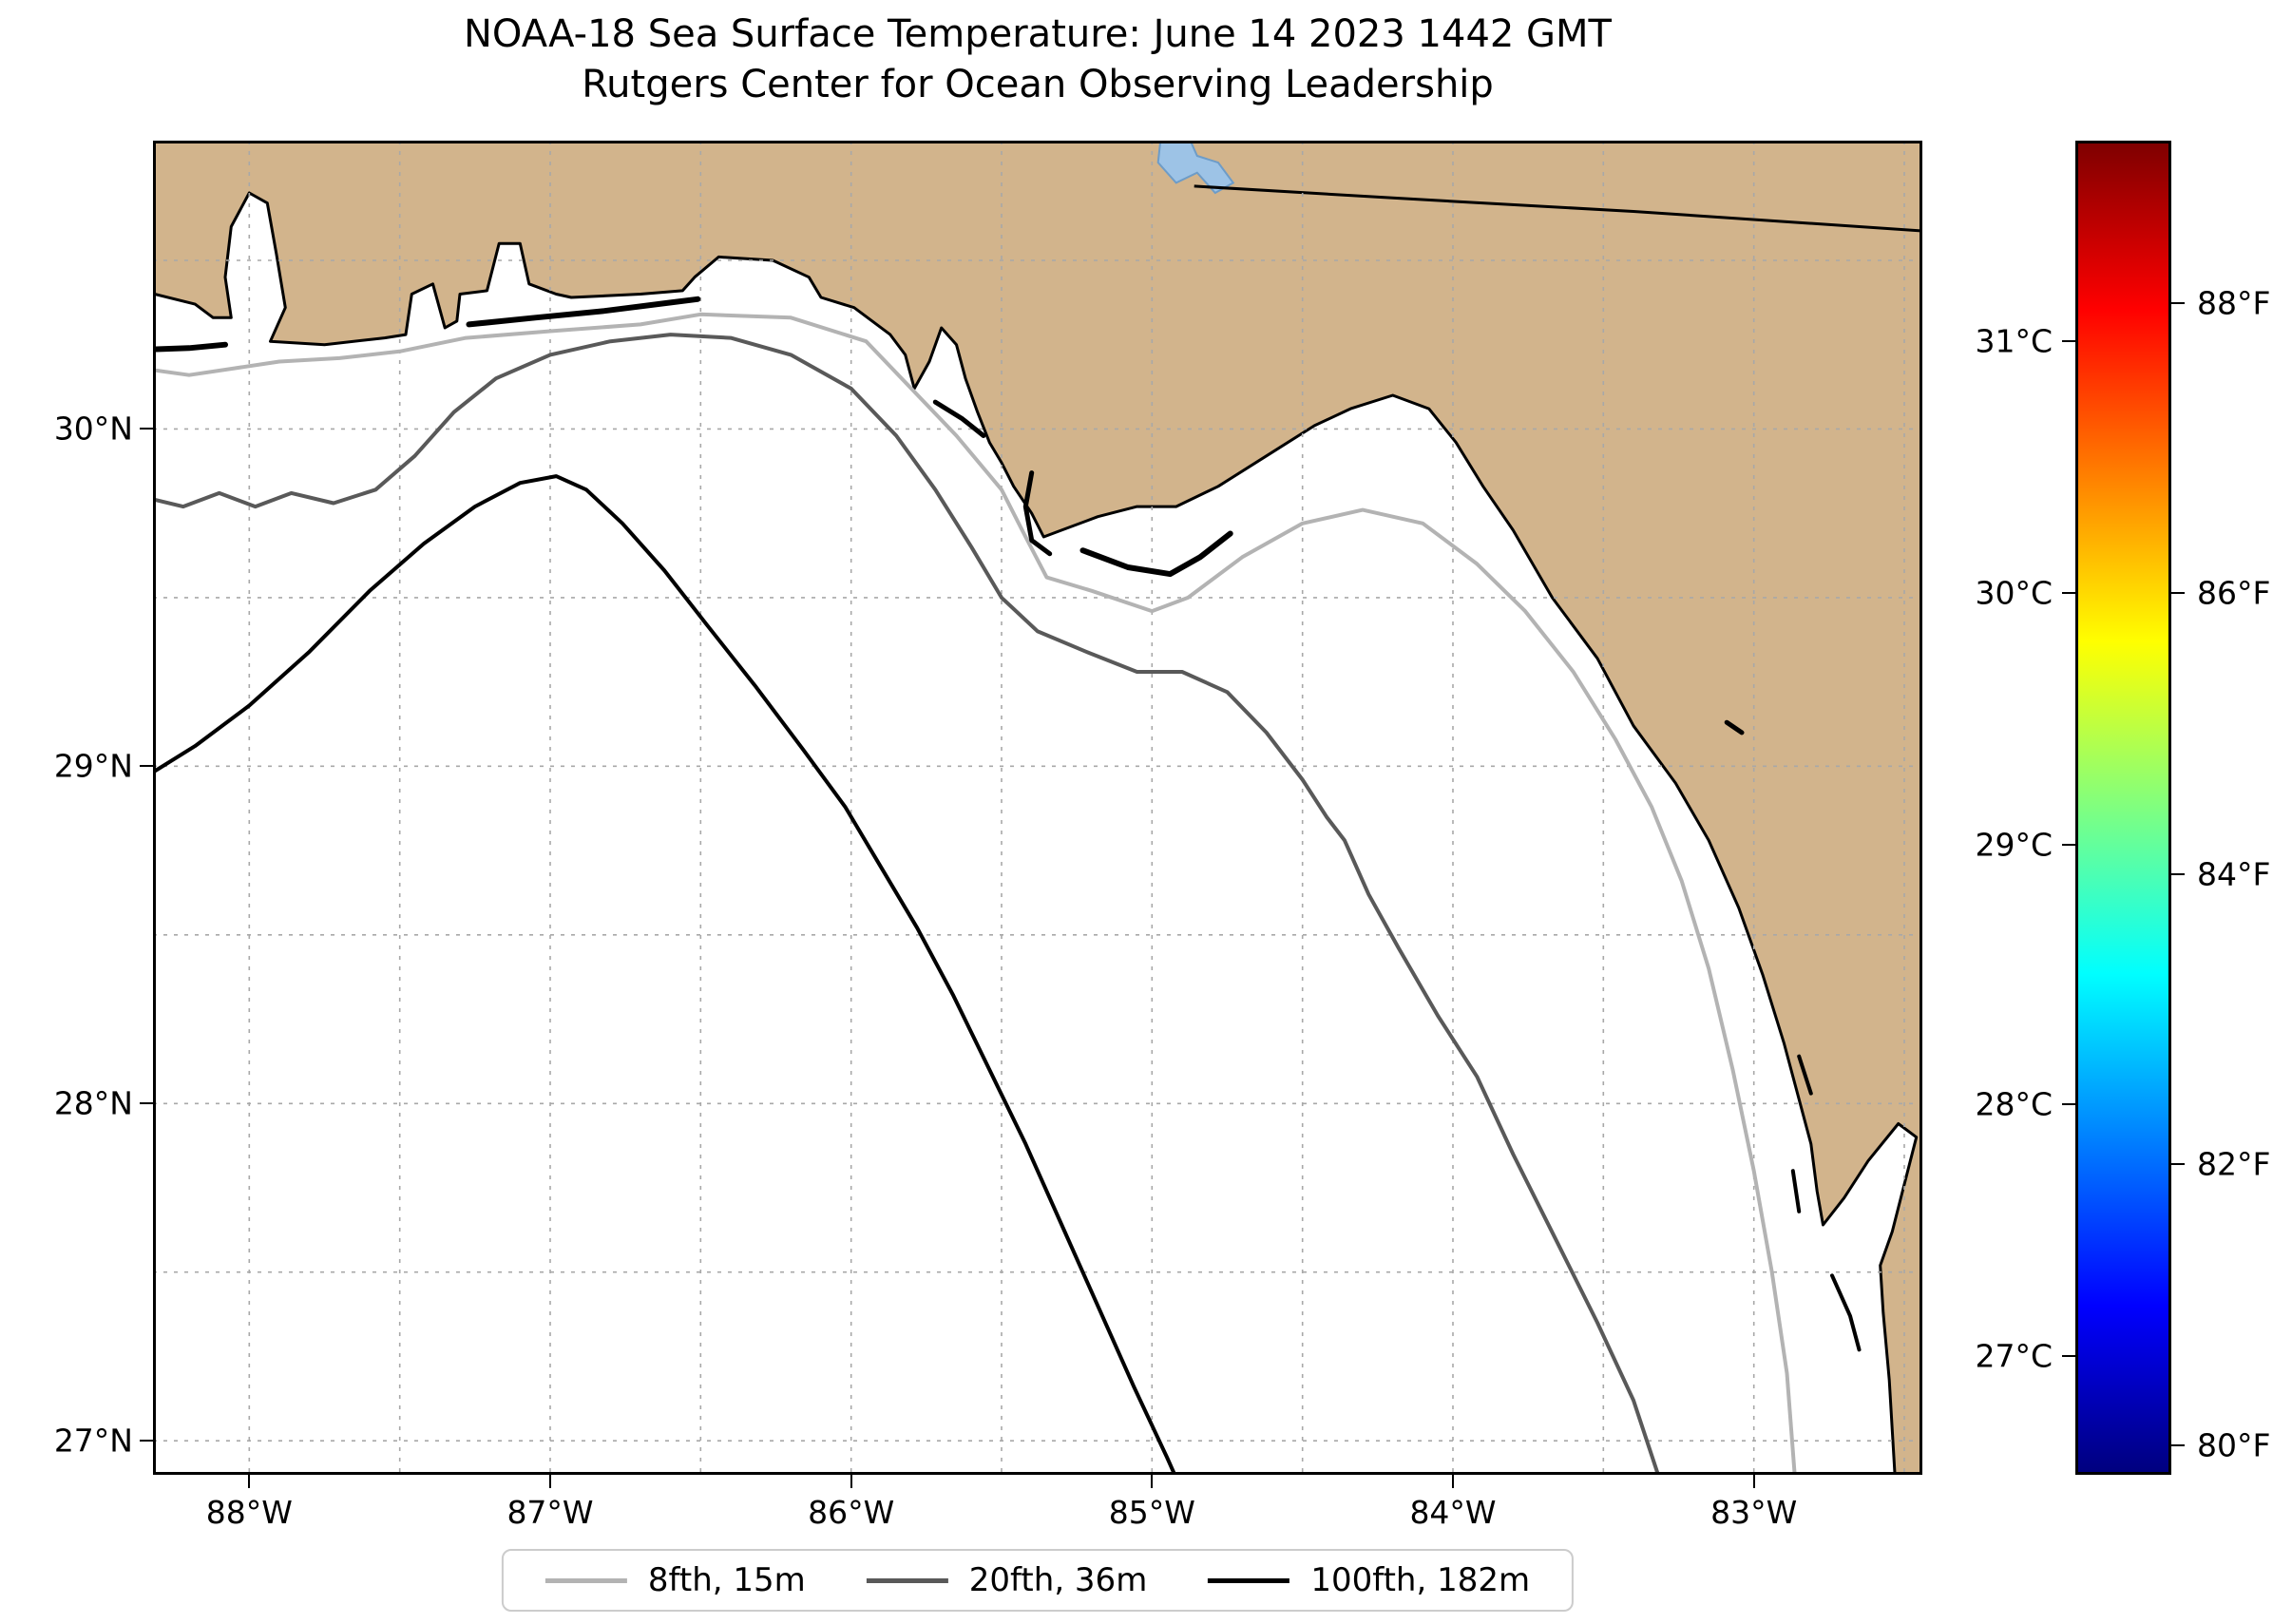 This screenshot has height=1624, width=2292. Describe the element at coordinates (1805, 1075) in the screenshot. I see `barrier-island-anclote-keys` at that location.